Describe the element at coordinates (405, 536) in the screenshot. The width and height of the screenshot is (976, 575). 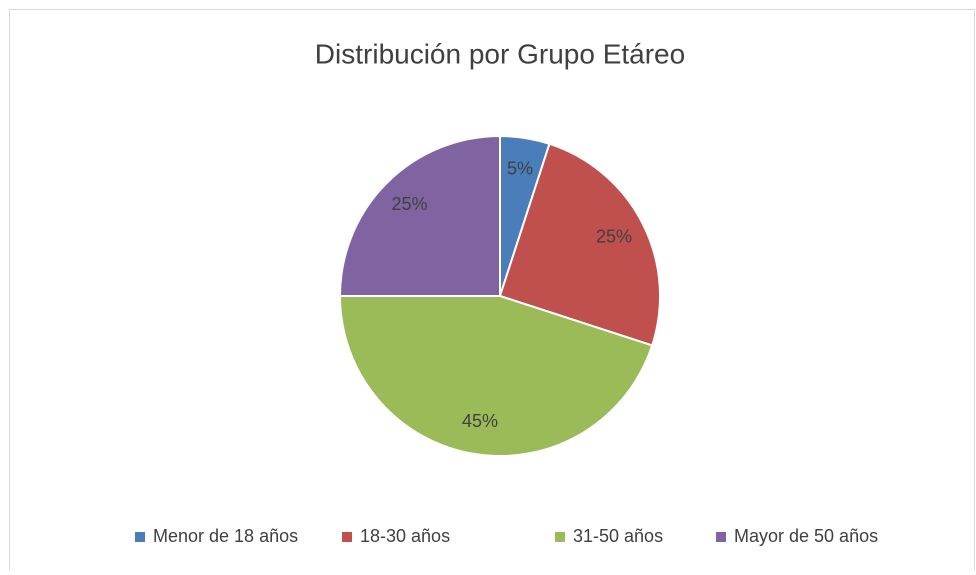
I see `legend-label: 18-30 años` at that location.